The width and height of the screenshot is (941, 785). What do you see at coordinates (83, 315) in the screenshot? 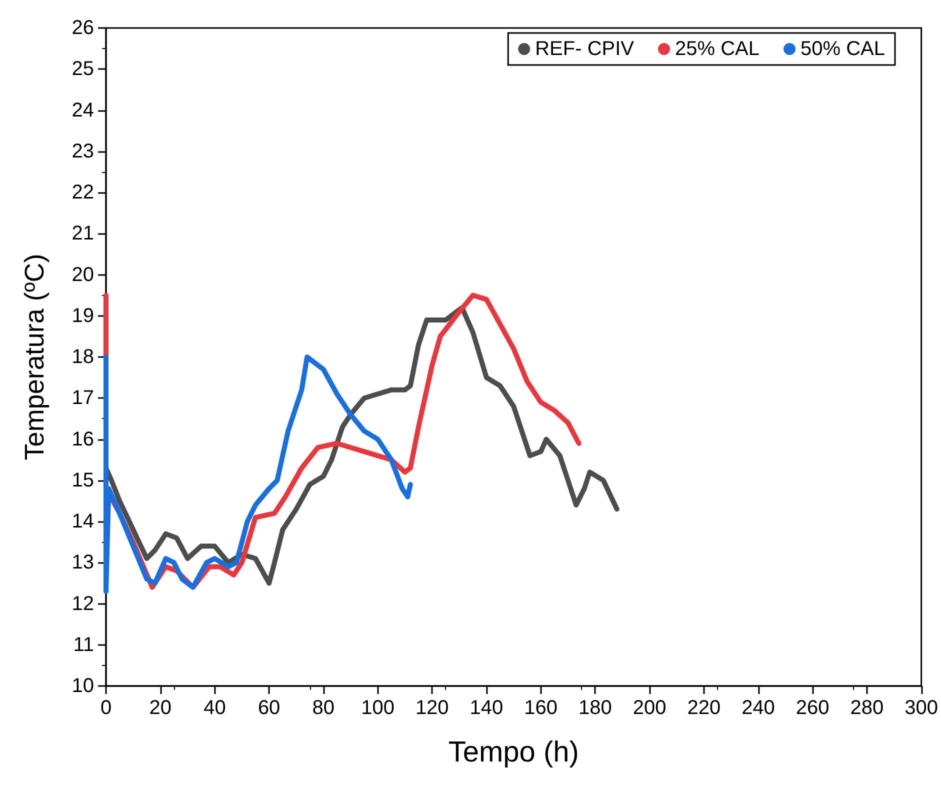
I see `y-tick-label: 19` at bounding box center [83, 315].